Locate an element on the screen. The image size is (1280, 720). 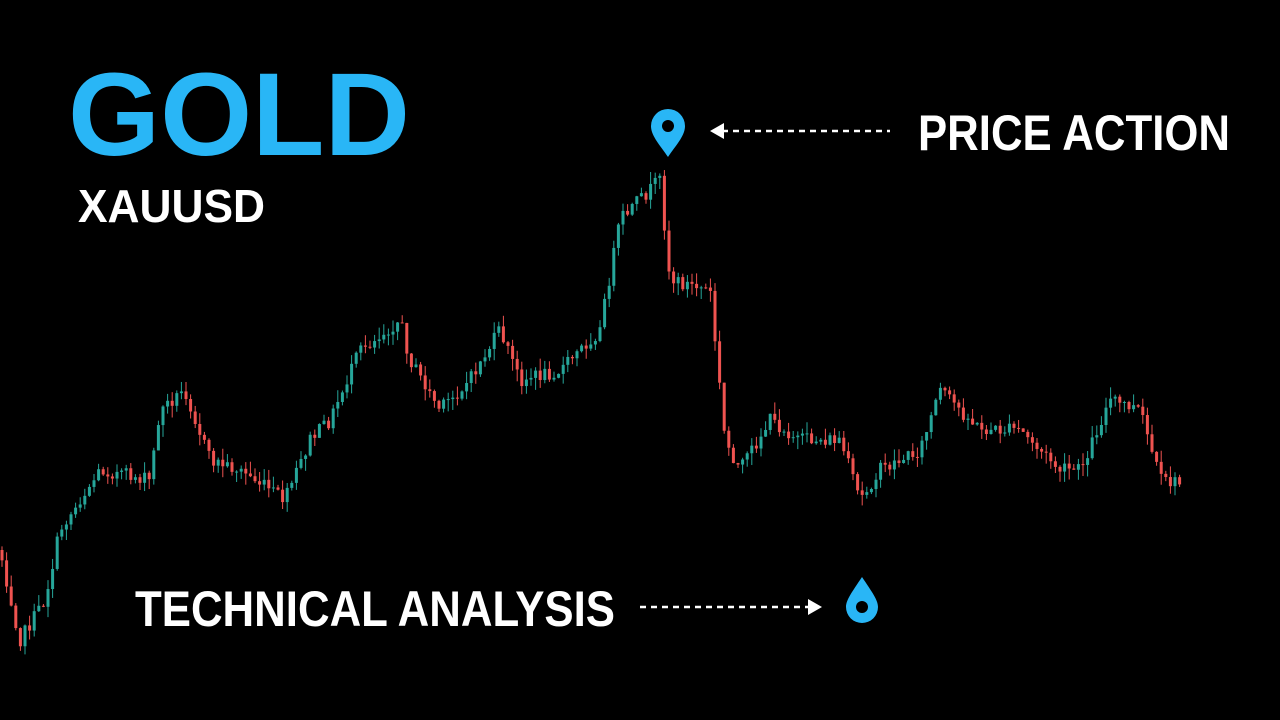
arrow-top is located at coordinates (800, 131).